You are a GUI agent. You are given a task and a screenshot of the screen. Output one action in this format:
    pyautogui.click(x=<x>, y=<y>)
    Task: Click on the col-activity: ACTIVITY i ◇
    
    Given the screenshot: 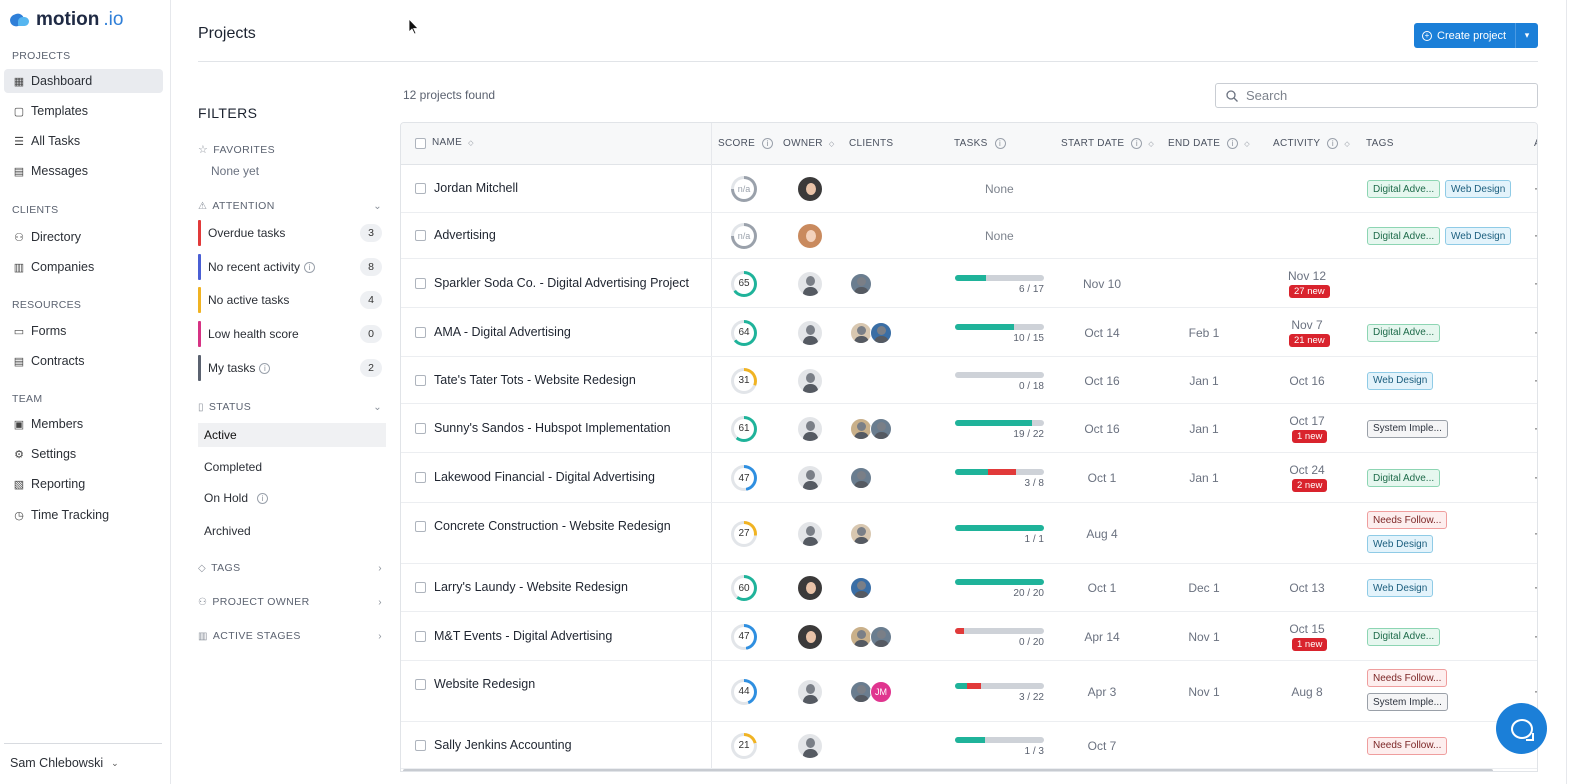 What is the action you would take?
    pyautogui.click(x=1311, y=143)
    